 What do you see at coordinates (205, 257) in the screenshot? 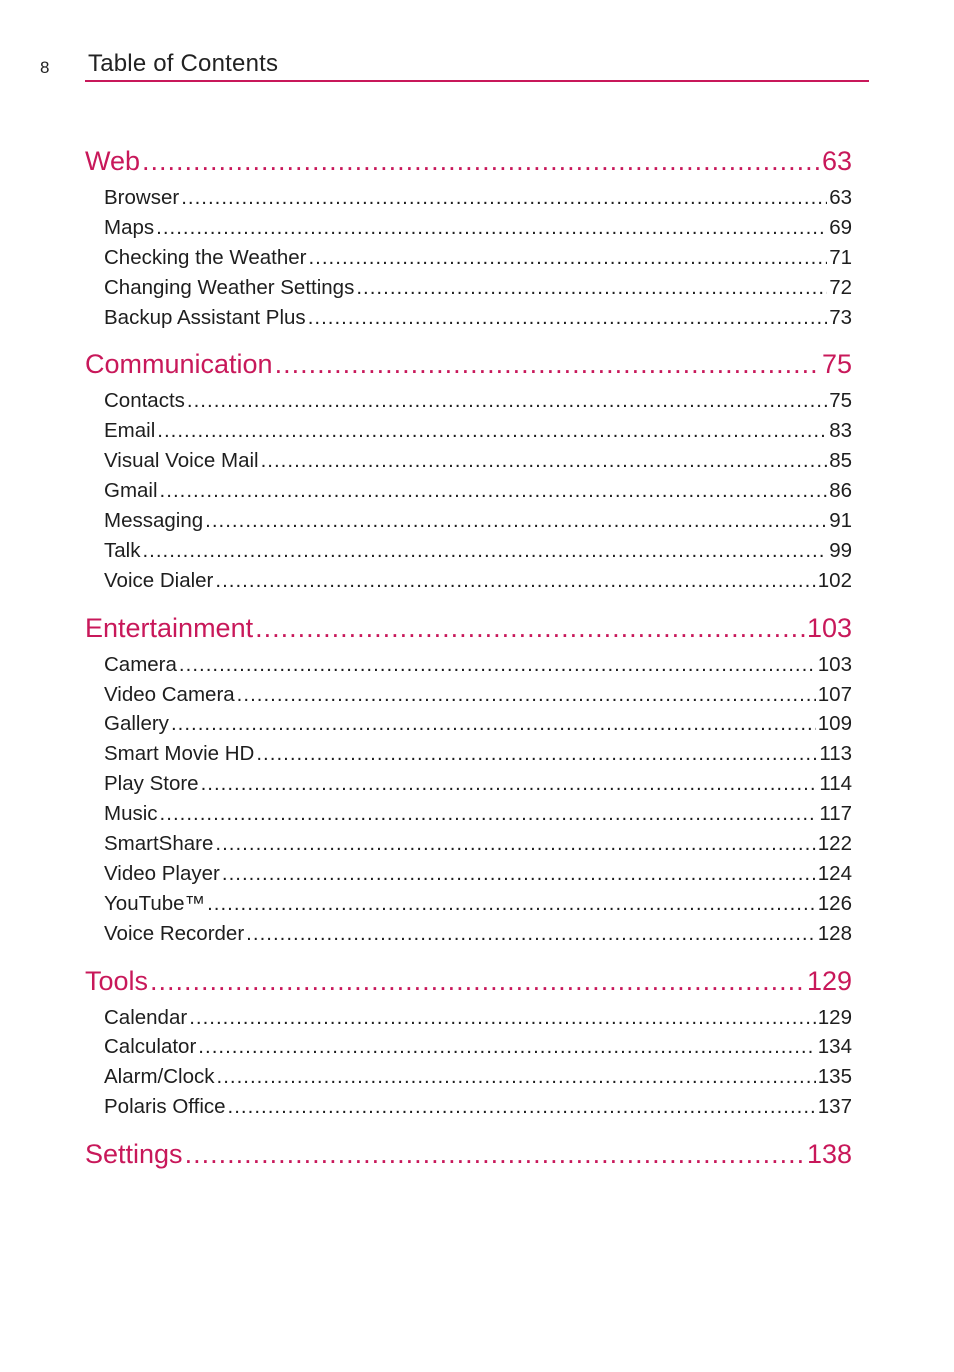
I see `entry-title: Checking the Weather` at bounding box center [205, 257].